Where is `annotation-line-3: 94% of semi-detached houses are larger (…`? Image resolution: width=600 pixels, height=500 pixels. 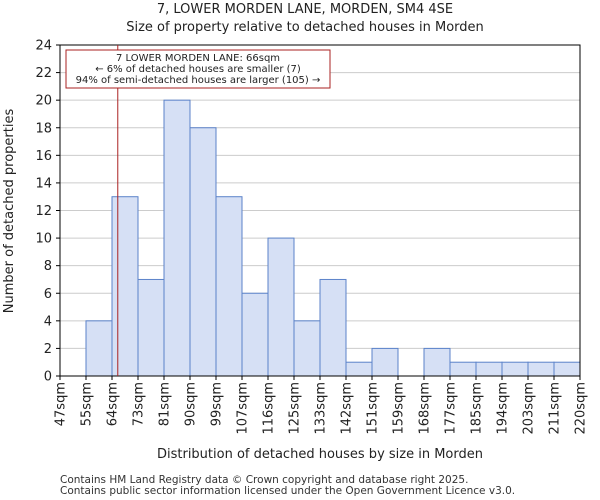 annotation-line-3: 94% of semi-detached houses are larger (… is located at coordinates (198, 80).